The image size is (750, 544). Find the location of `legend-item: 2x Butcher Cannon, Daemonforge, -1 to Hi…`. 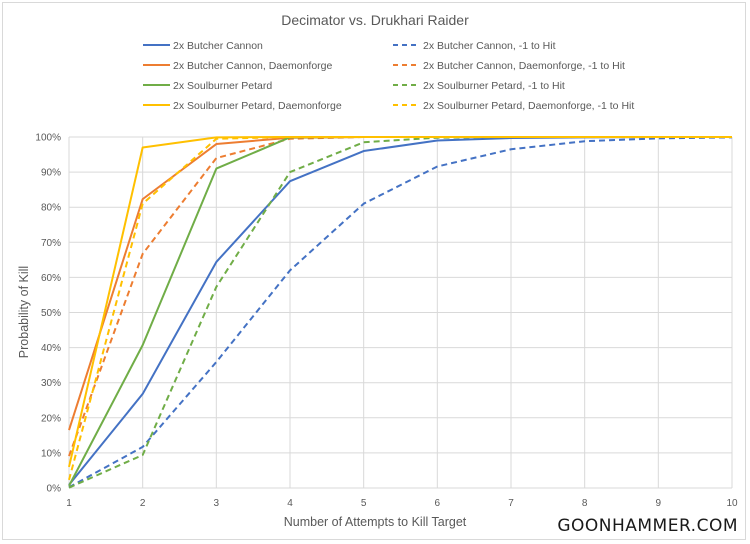

legend-item: 2x Butcher Cannon, Daemonforge, -1 to Hi… is located at coordinates (509, 66).